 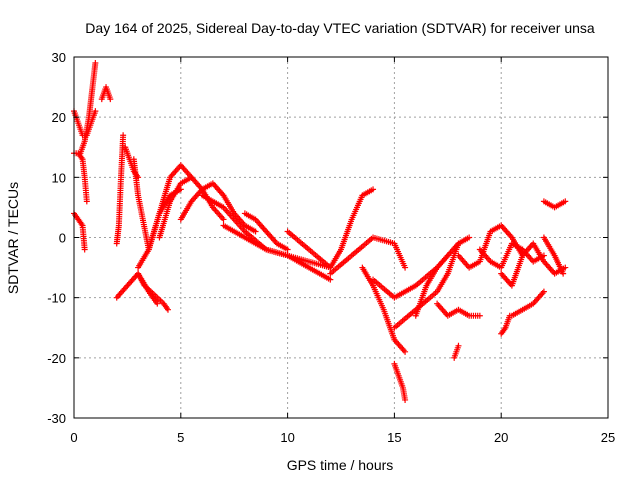 What do you see at coordinates (400, 381) in the screenshot?
I see `series-arc-t` at bounding box center [400, 381].